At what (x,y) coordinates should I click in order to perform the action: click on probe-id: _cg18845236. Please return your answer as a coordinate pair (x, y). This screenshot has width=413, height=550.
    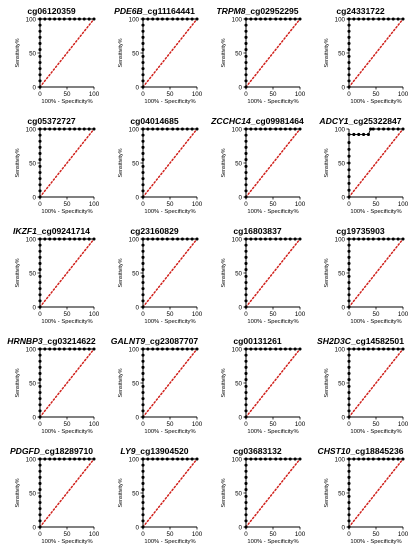
    Looking at the image, I should click on (377, 451).